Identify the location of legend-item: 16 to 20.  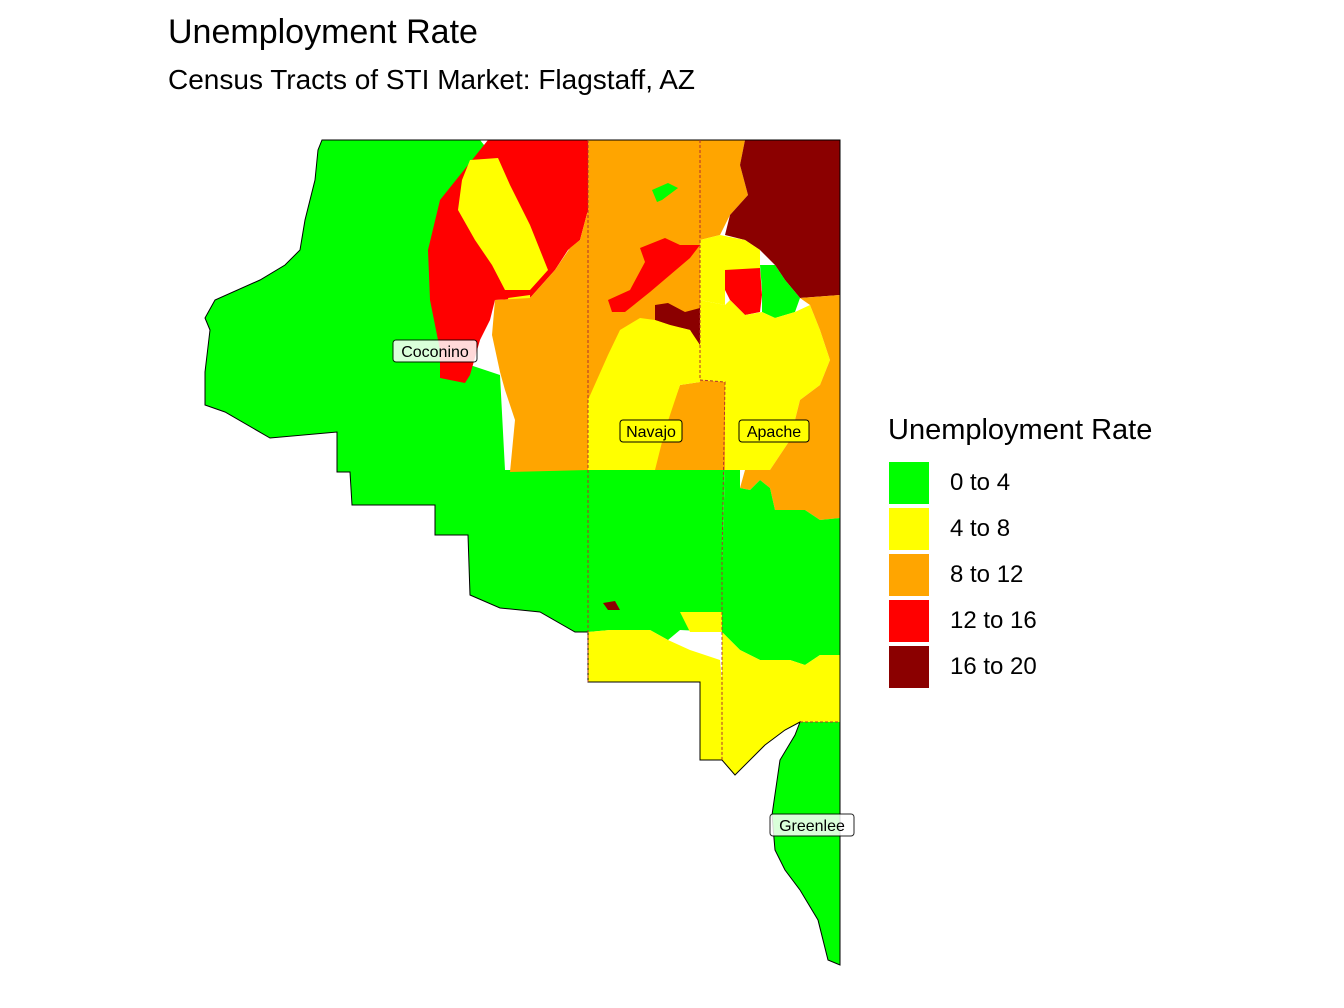
(1020, 667).